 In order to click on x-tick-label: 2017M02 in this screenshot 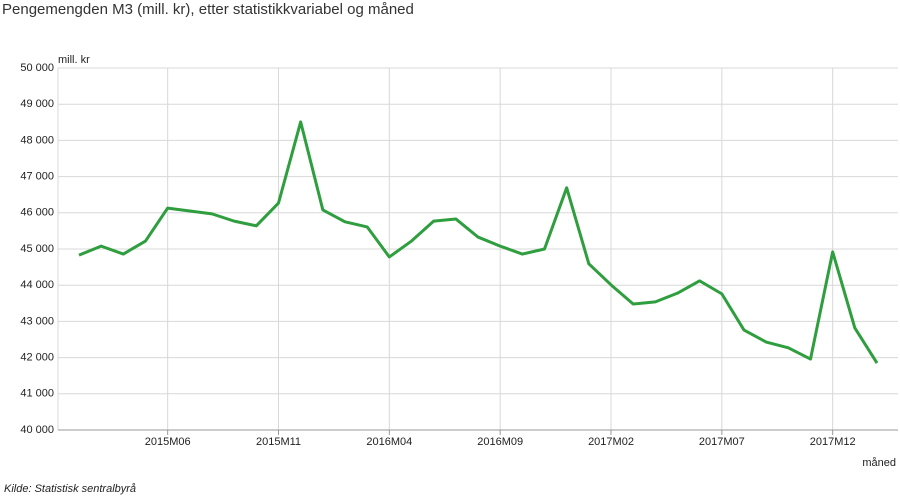, I will do `click(611, 442)`.